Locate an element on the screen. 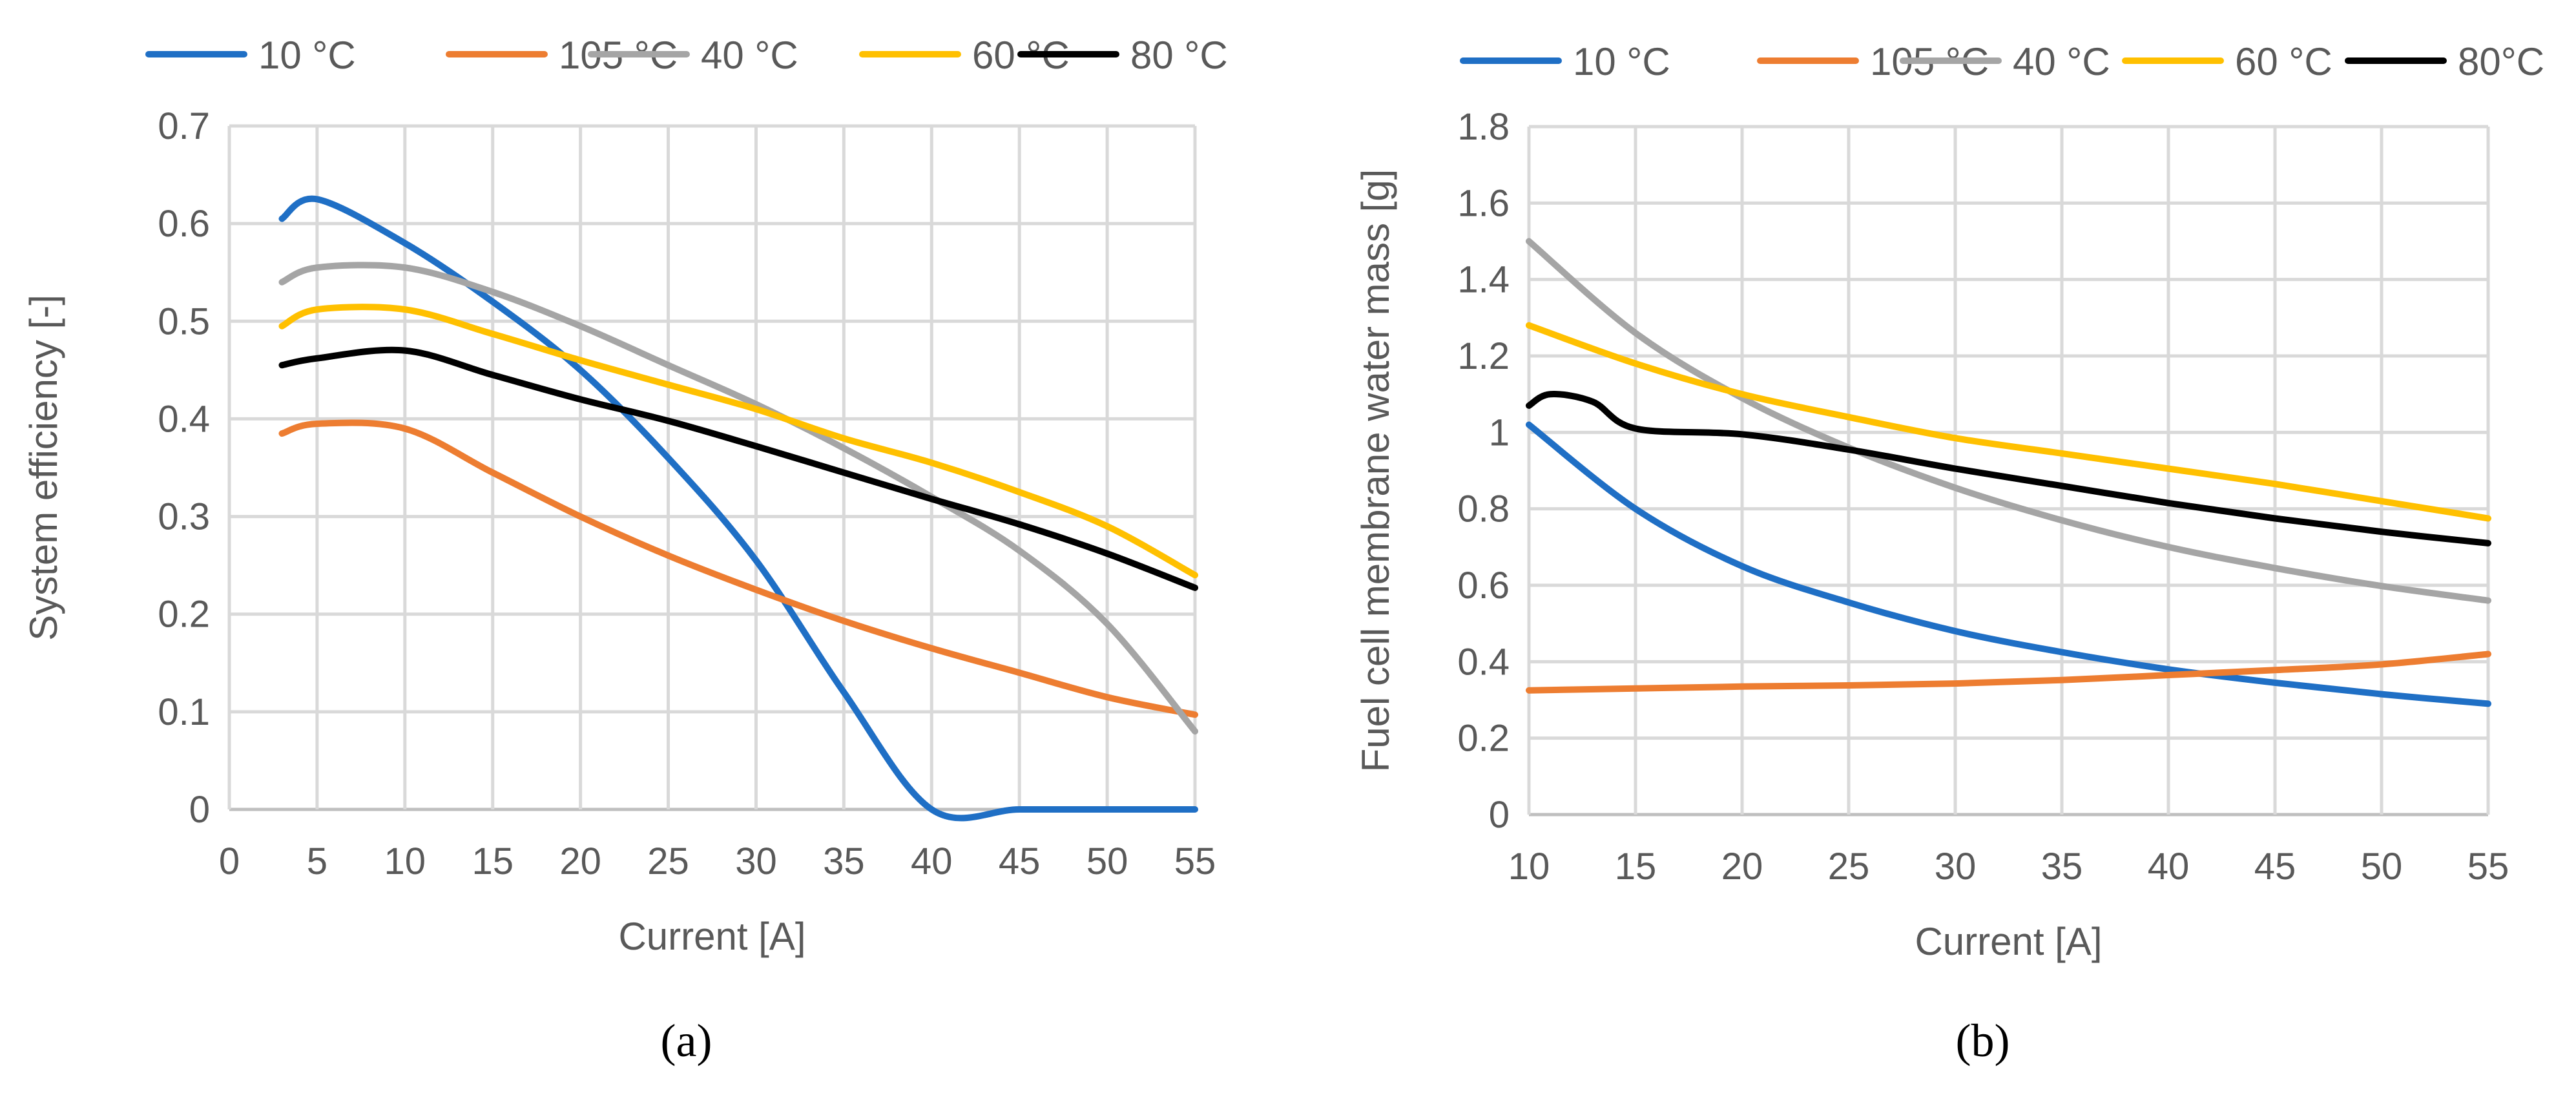  legend-label: 60 °C is located at coordinates (2283, 61).